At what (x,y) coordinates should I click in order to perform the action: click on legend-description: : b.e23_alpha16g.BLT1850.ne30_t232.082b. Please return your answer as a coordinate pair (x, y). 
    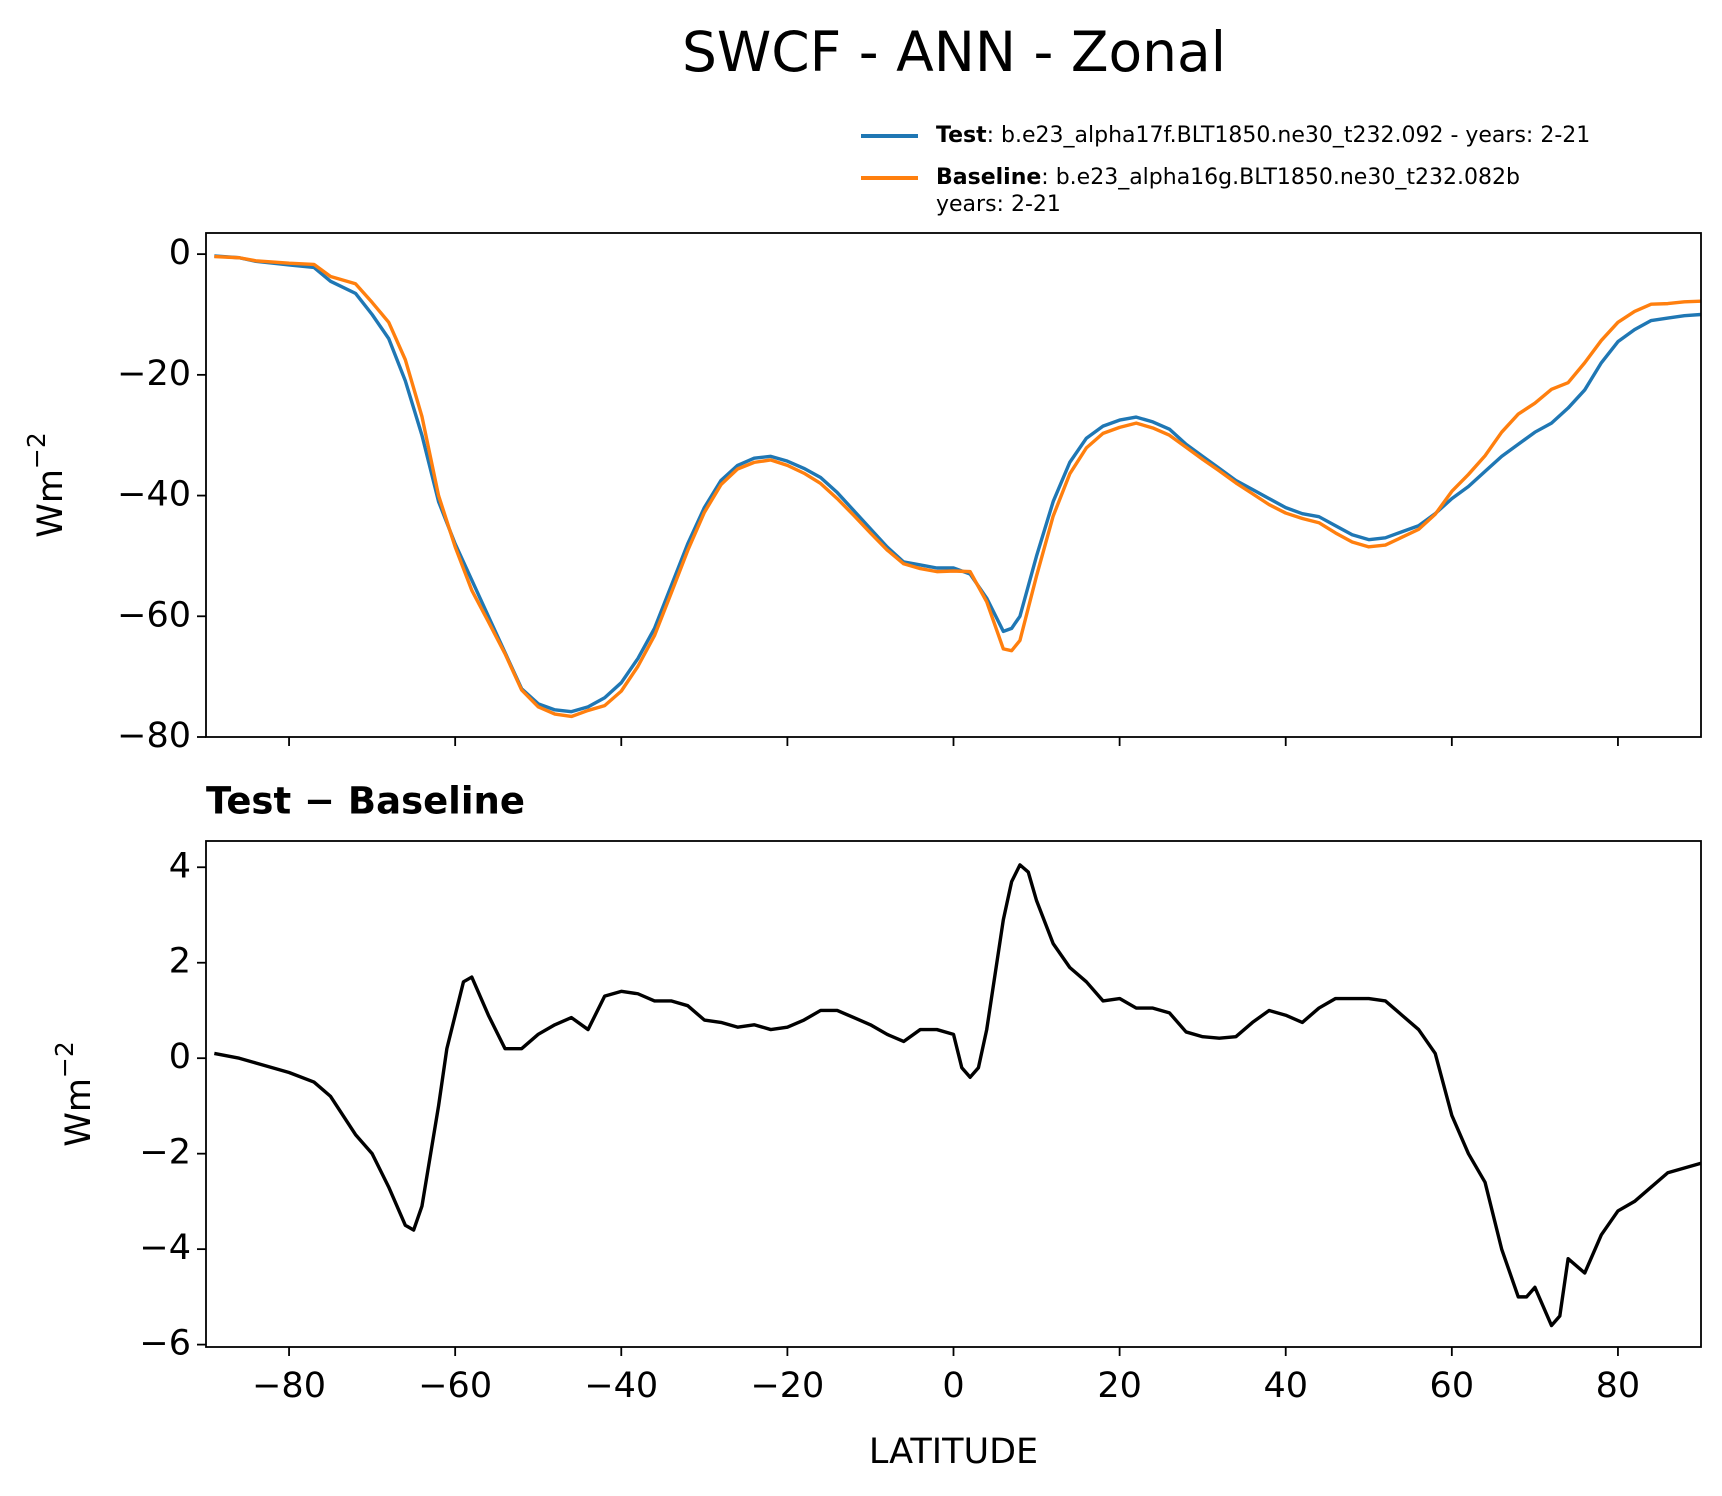
    Looking at the image, I should click on (1280, 177).